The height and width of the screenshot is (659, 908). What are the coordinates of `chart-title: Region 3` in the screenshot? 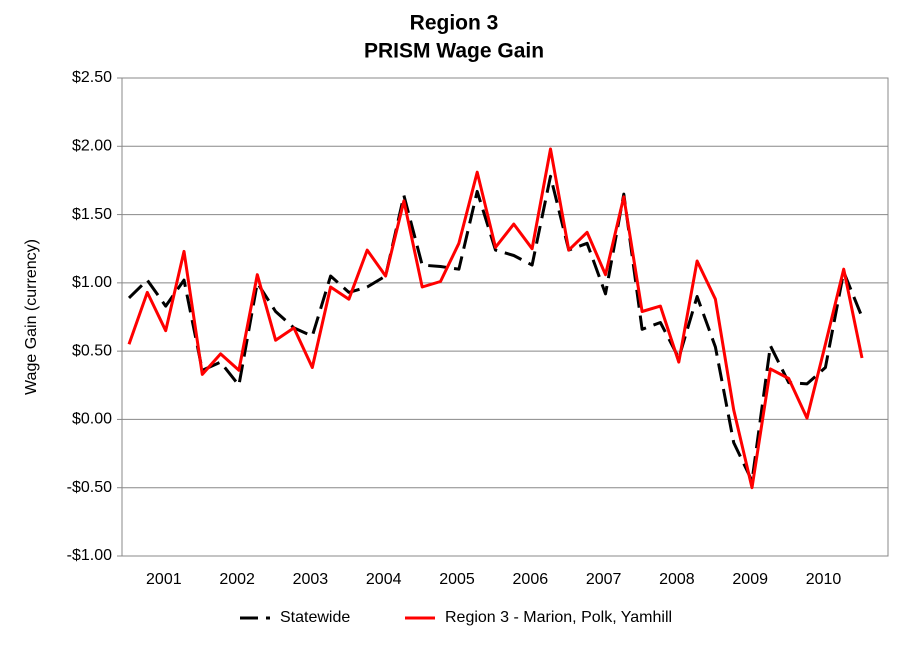 It's located at (454, 23).